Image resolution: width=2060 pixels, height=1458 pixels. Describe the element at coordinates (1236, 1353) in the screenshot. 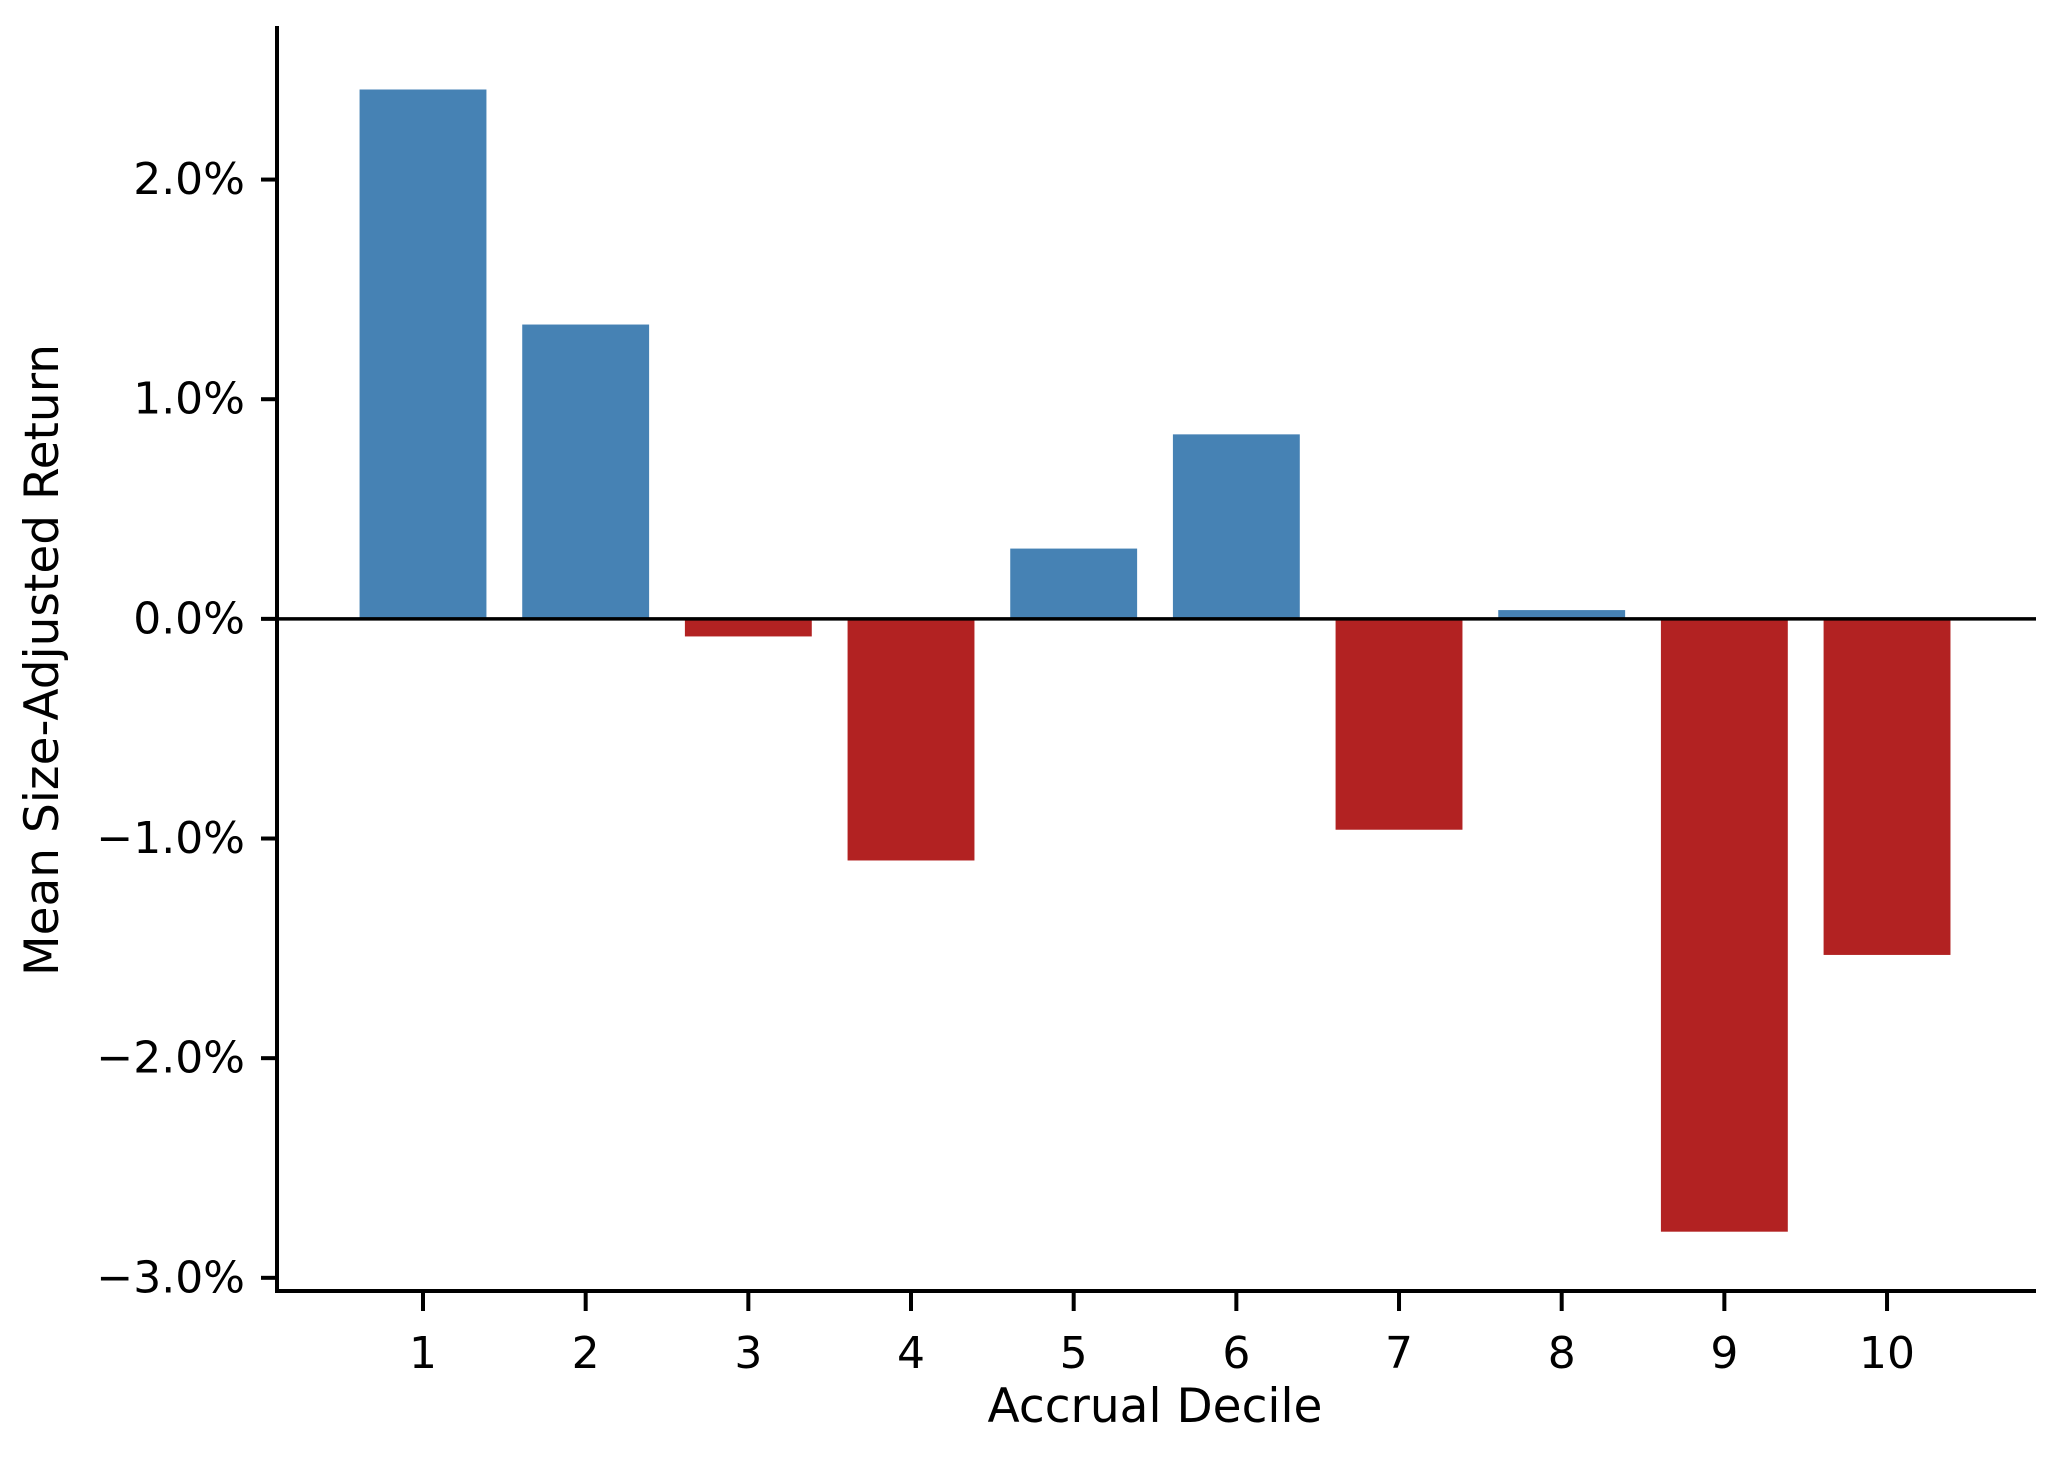

I see `x-tick-label: 6` at that location.